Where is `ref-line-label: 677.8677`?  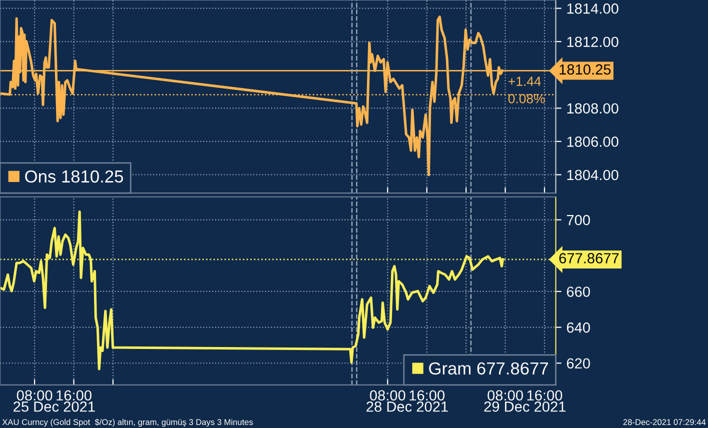 ref-line-label: 677.8677 is located at coordinates (589, 258).